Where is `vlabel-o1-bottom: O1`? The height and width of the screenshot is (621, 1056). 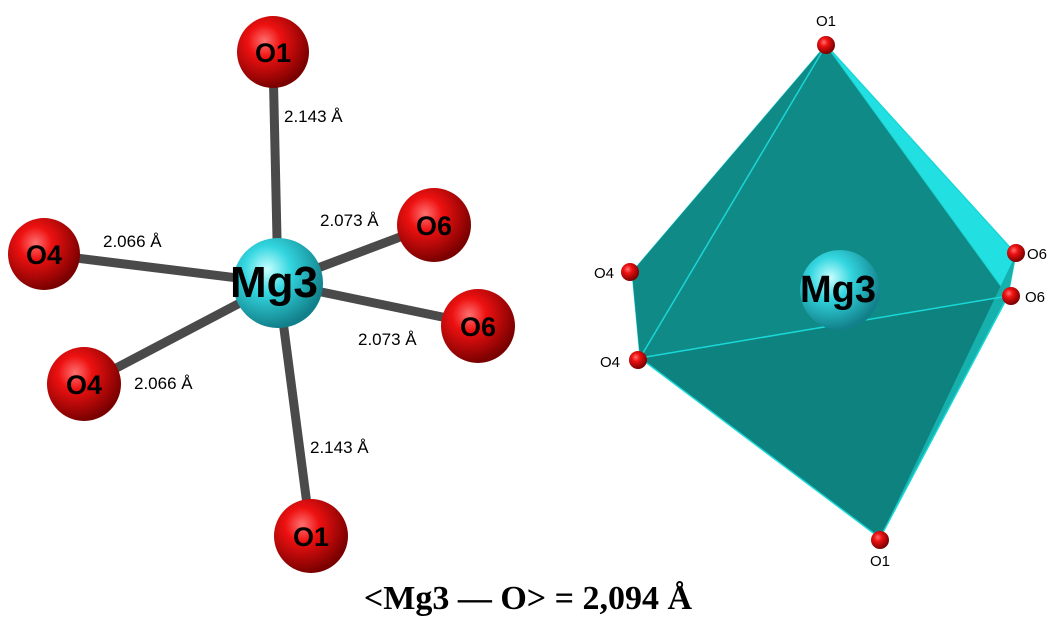
vlabel-o1-bottom: O1 is located at coordinates (880, 561).